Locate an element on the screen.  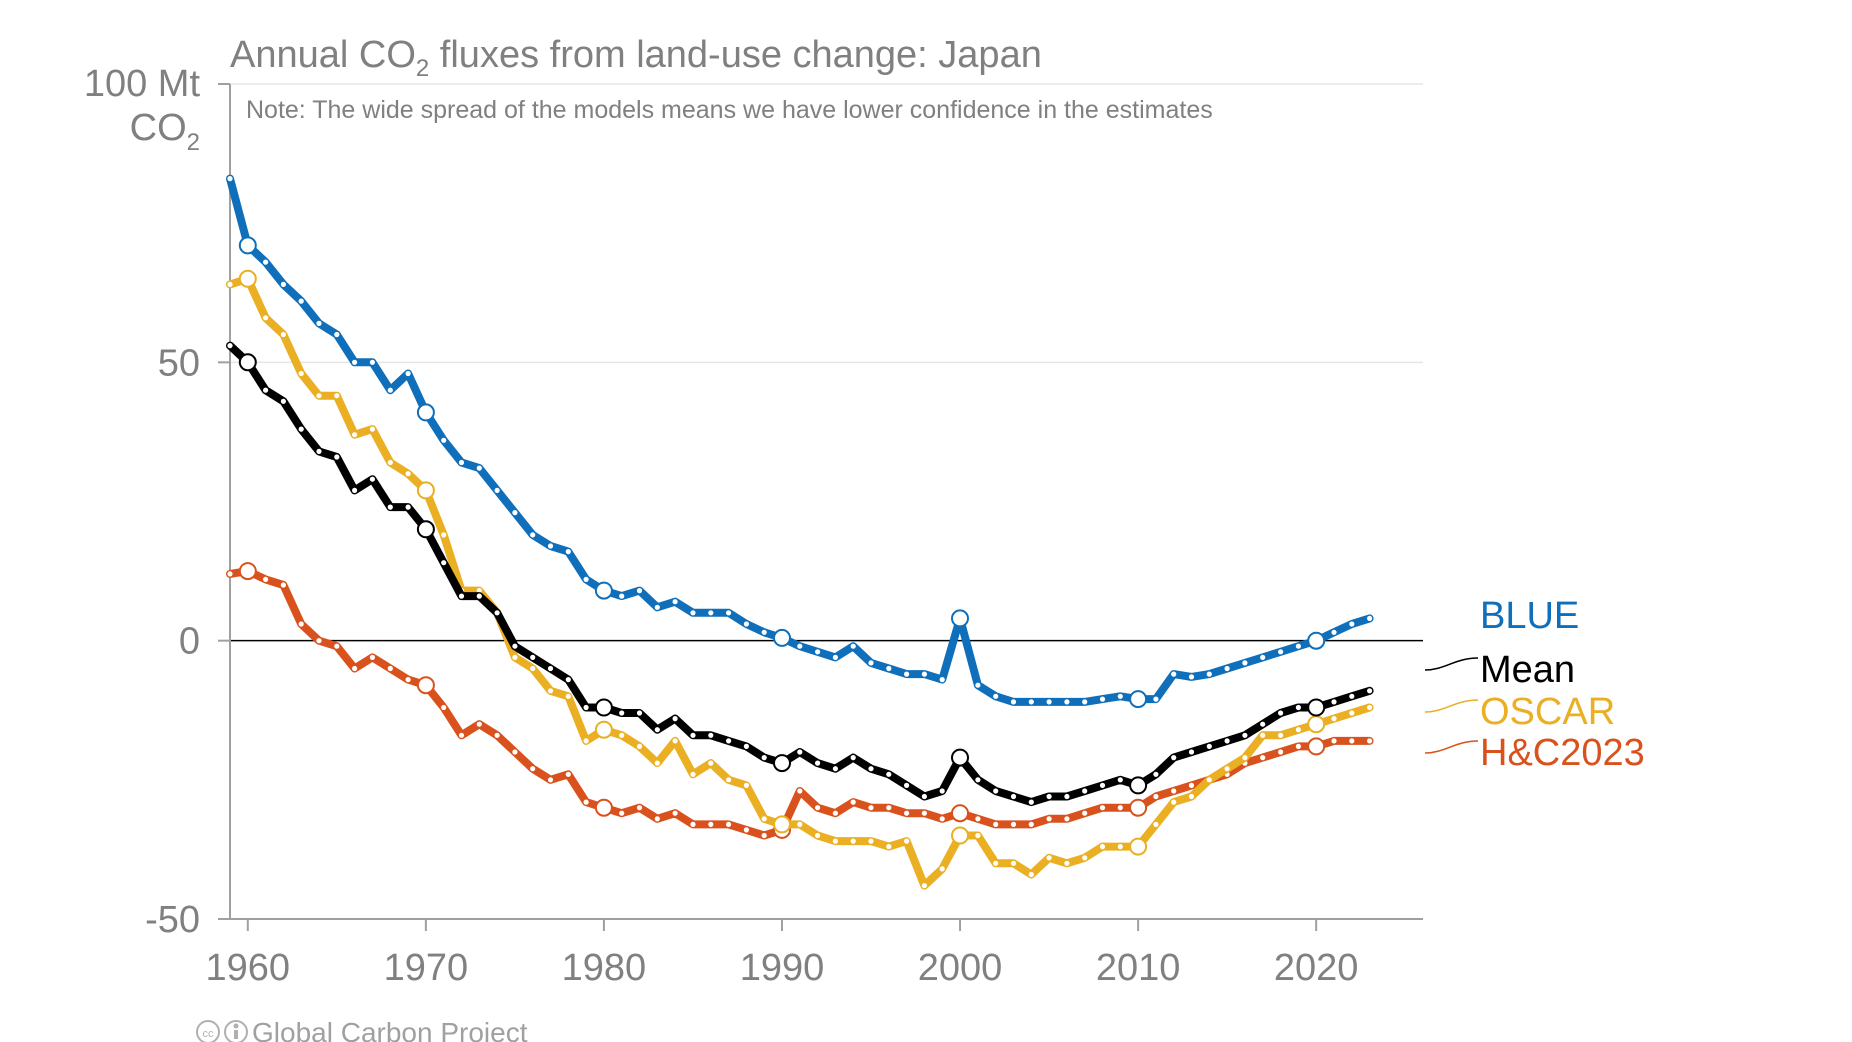
y-tick-label: -50 is located at coordinates (172, 920).